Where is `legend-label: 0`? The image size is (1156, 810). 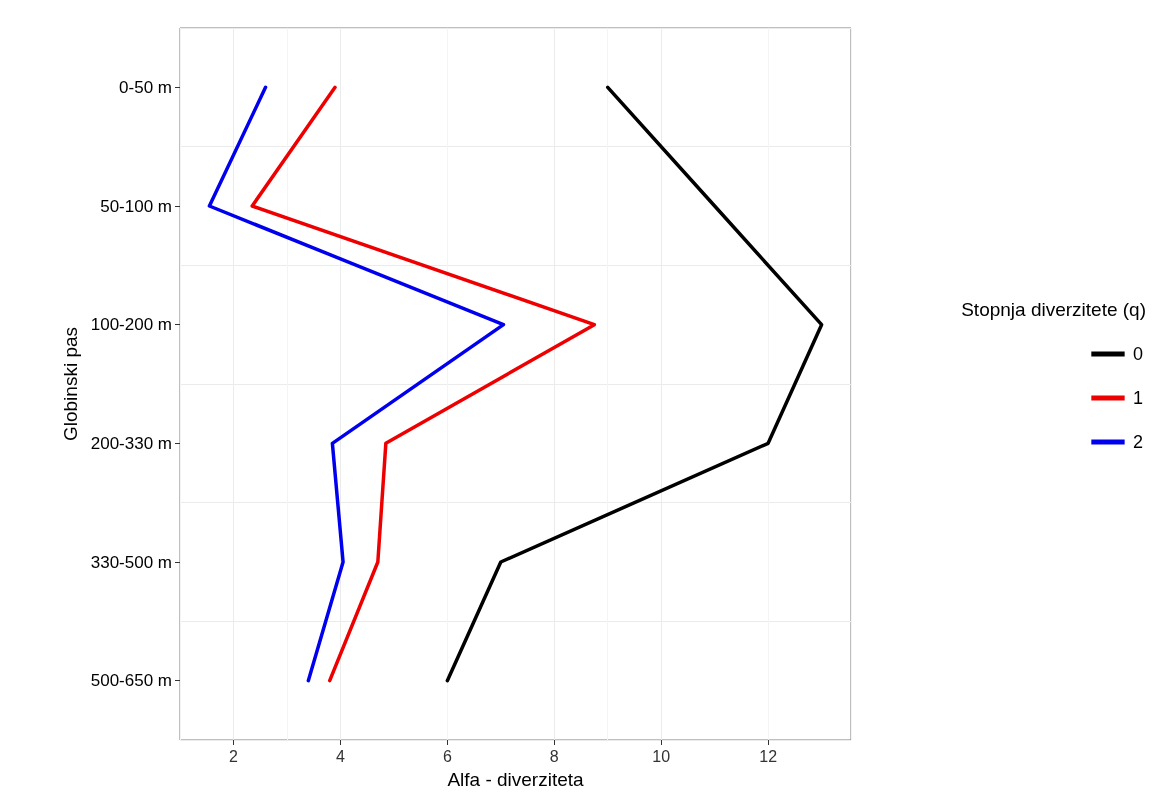 legend-label: 0 is located at coordinates (1137, 354).